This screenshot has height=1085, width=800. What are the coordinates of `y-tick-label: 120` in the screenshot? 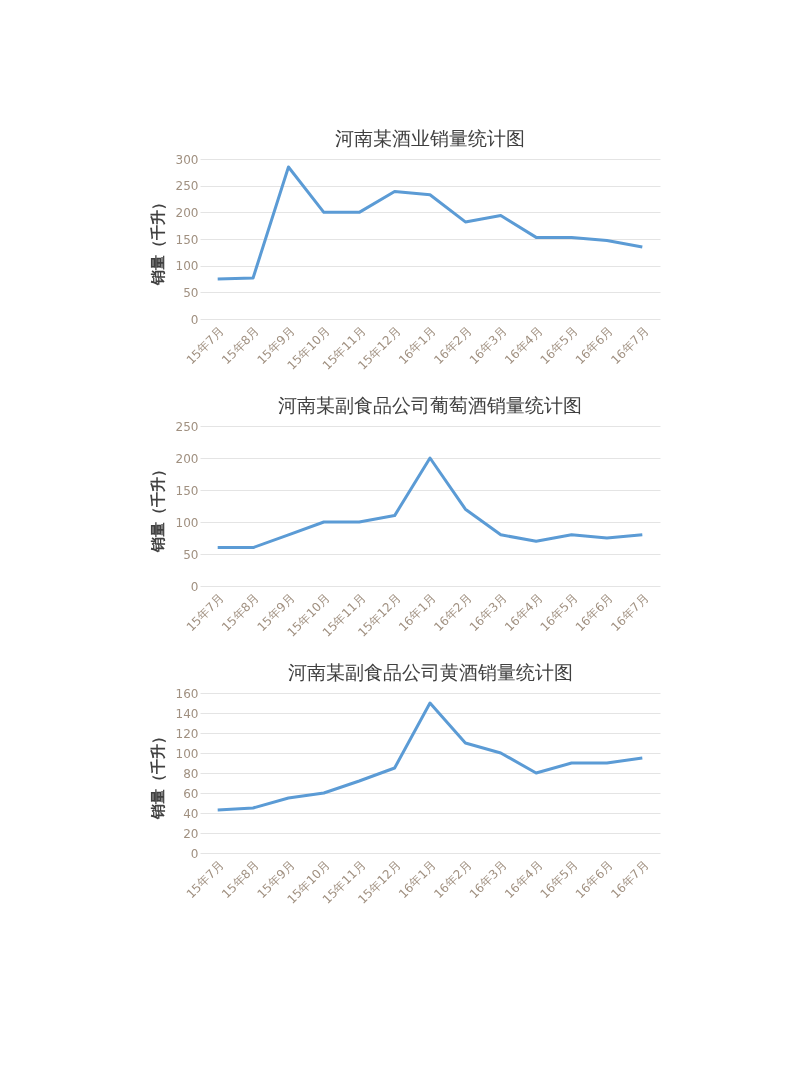 It's located at (187, 733).